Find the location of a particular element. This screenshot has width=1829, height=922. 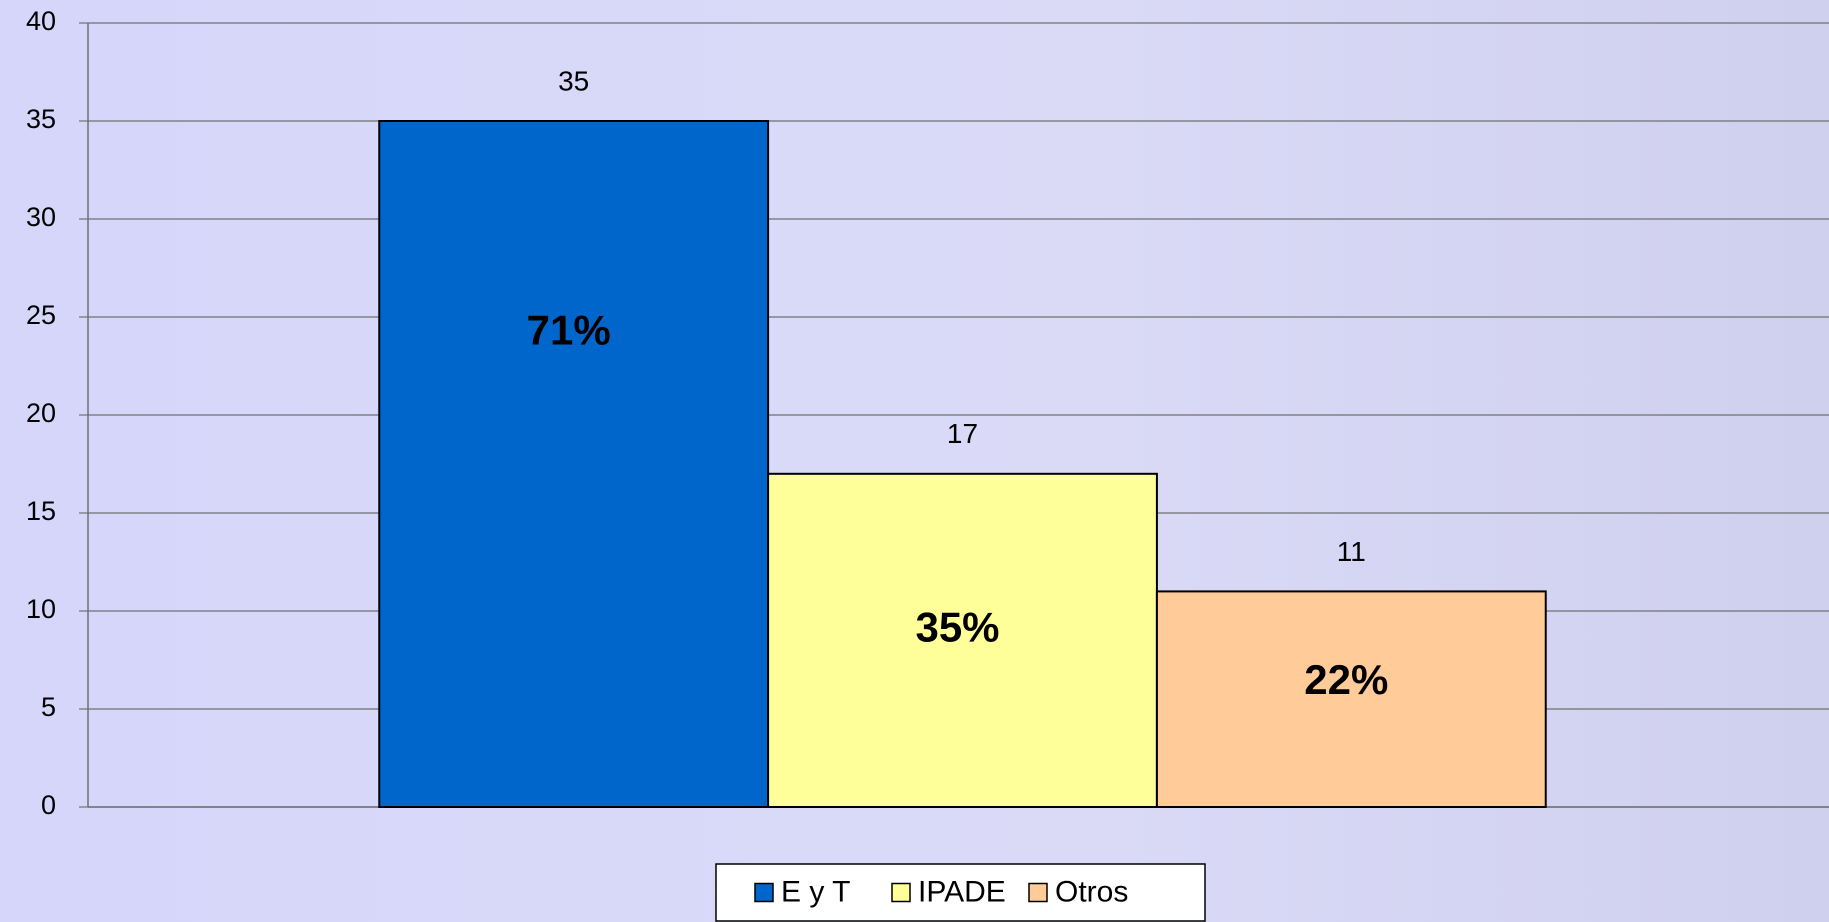

y-tick-label: 0 is located at coordinates (48, 805).